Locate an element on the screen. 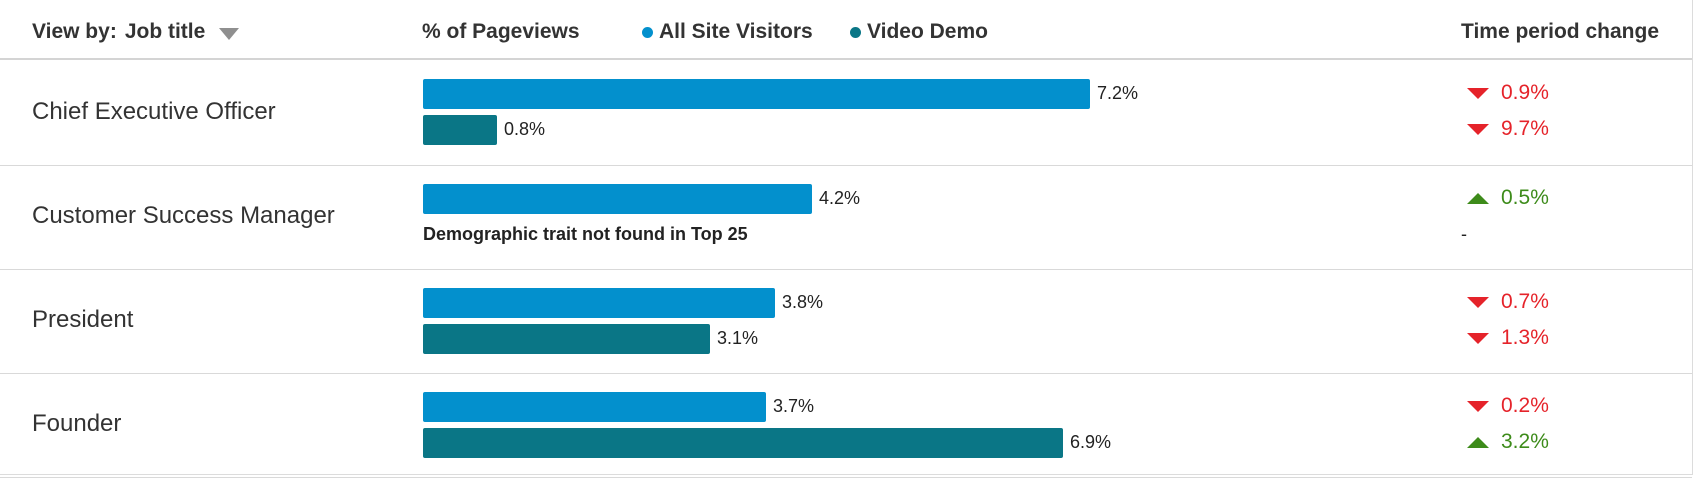 The height and width of the screenshot is (478, 1693). change-value: 0.7% is located at coordinates (1525, 301).